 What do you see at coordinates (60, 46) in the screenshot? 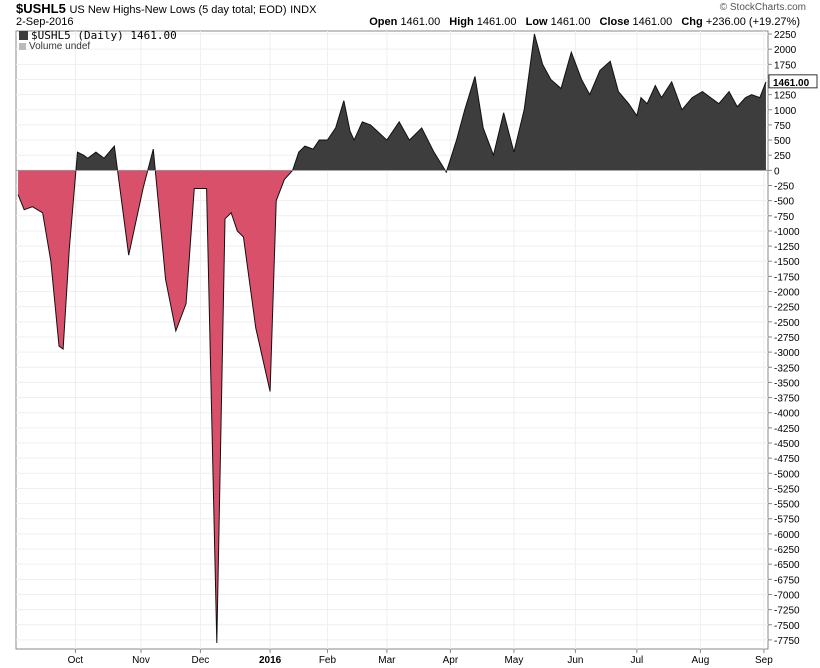
I see `volume-label: Volume undef` at bounding box center [60, 46].